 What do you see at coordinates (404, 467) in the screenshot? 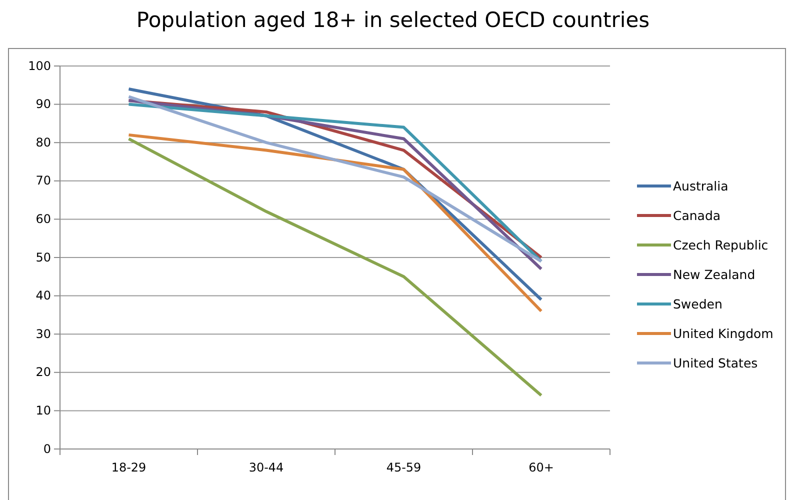
I see `x-tick-label: 45-59` at bounding box center [404, 467].